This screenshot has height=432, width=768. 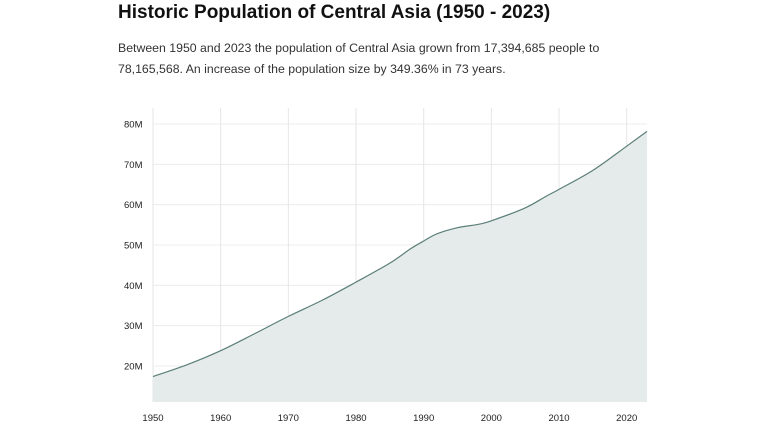 I want to click on y-tick-label: 70M, so click(x=133, y=165).